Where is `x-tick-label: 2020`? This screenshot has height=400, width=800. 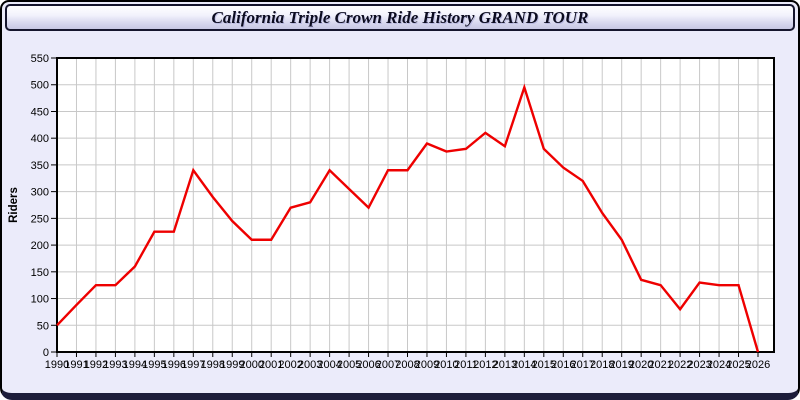 x-tick-label: 2020 is located at coordinates (641, 365).